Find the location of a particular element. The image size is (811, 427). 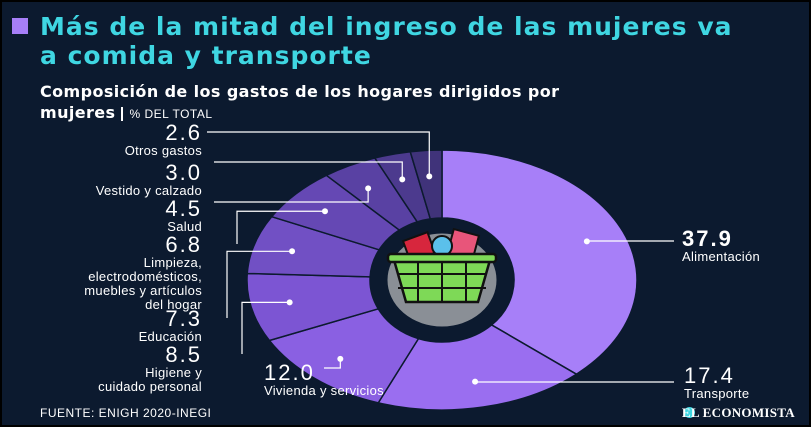

value-label: 17.4 is located at coordinates (709, 375).